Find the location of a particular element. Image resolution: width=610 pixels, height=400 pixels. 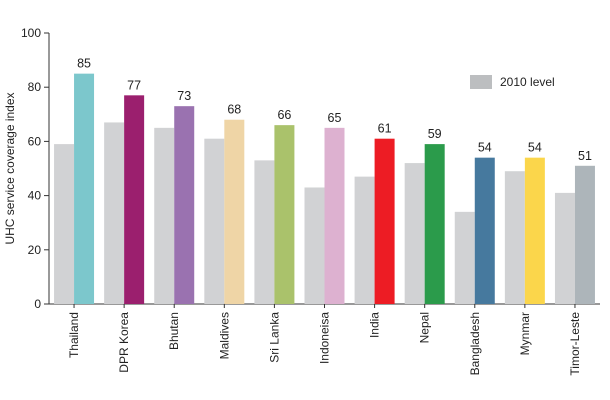

bar-2010-dpr-korea is located at coordinates (114, 213).